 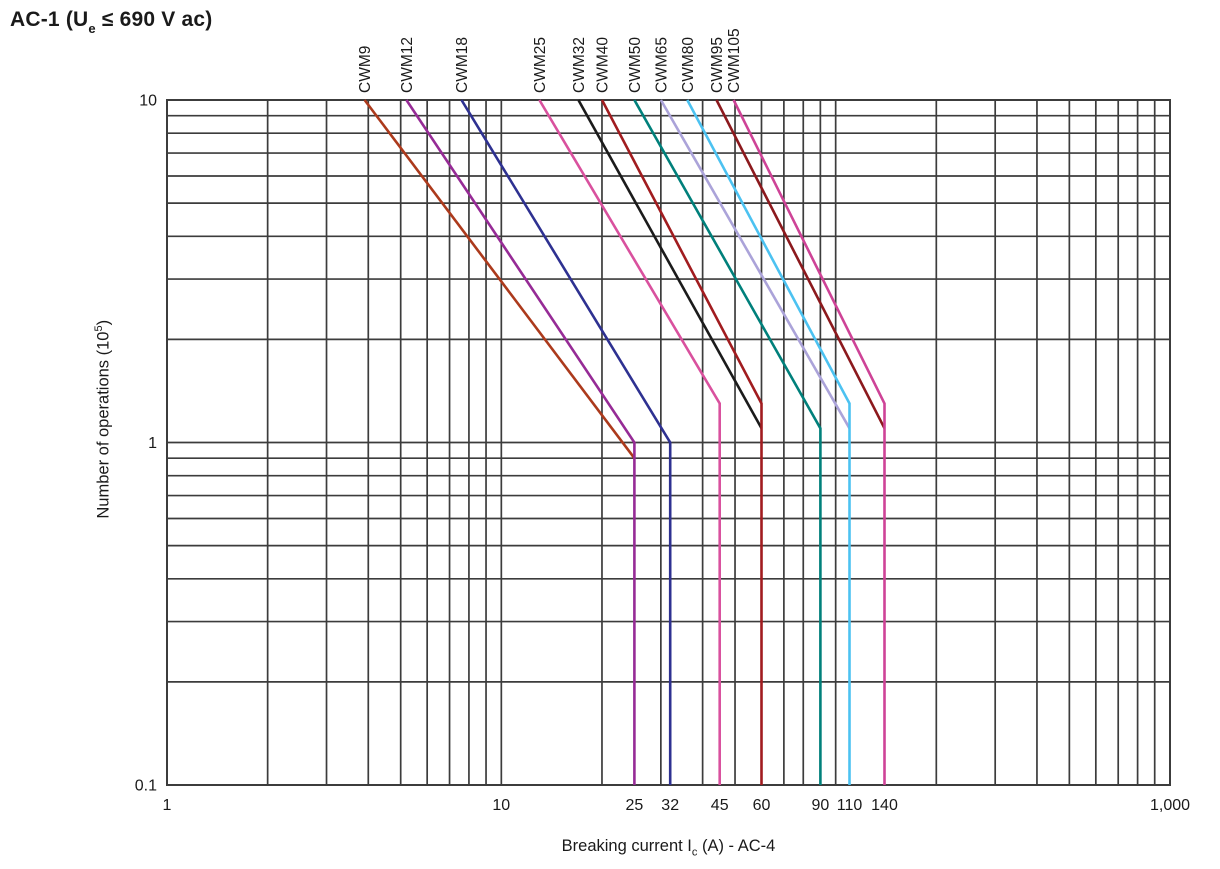 I want to click on series-label-cwm9: CWM9, so click(x=365, y=69).